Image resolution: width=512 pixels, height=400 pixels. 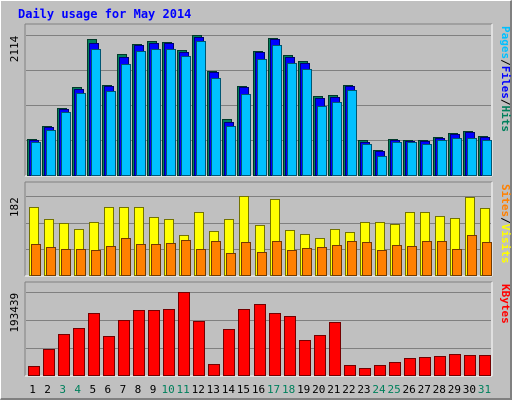 I want to click on x-tick-label-day-7: 7, so click(x=123, y=389).